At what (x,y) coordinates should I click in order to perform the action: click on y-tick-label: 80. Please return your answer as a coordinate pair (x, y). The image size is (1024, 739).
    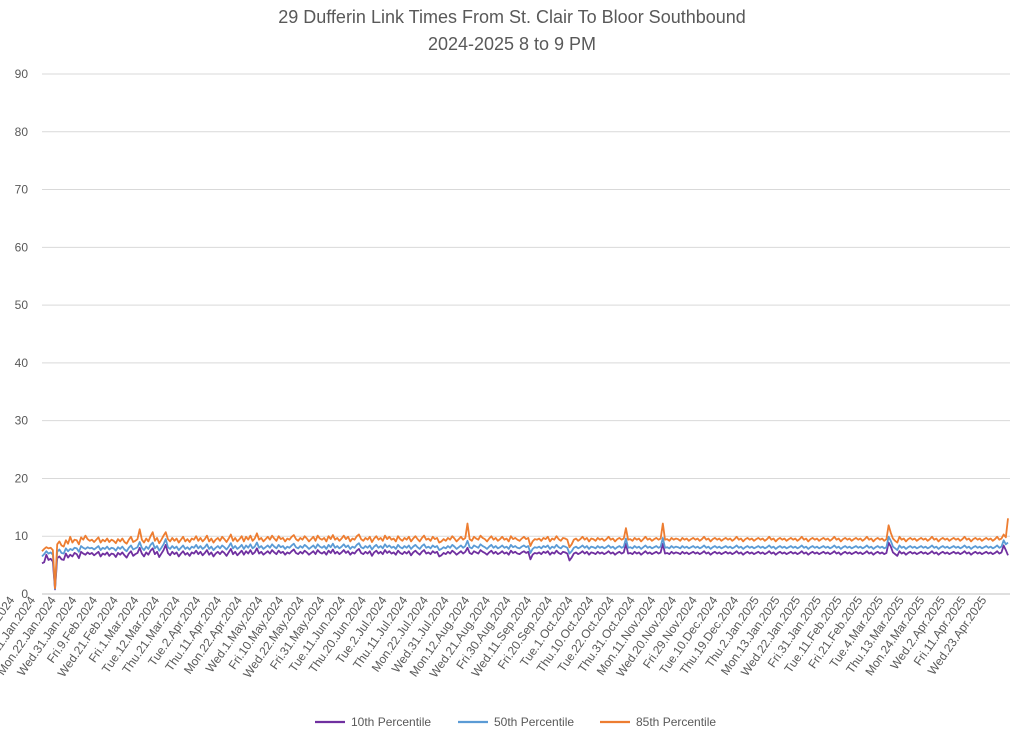
    Looking at the image, I should click on (22, 132).